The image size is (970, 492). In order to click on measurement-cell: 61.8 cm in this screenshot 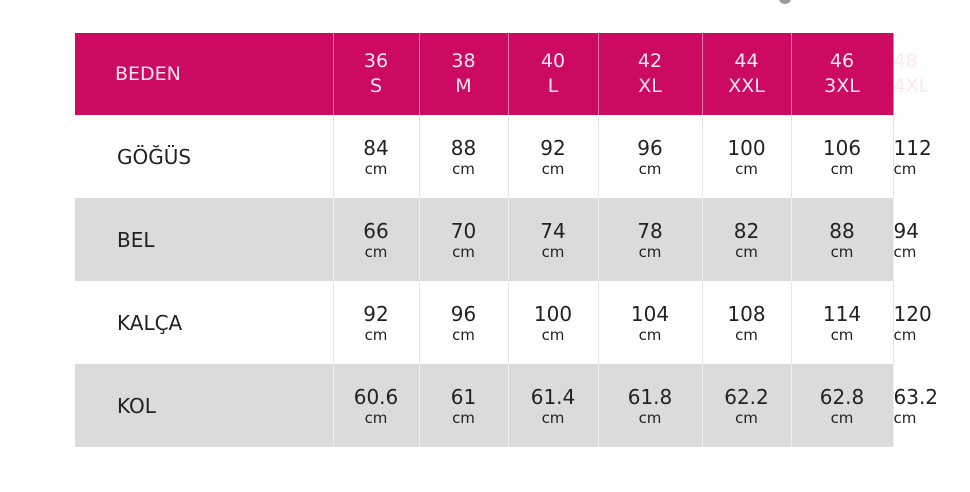, I will do `click(649, 405)`.